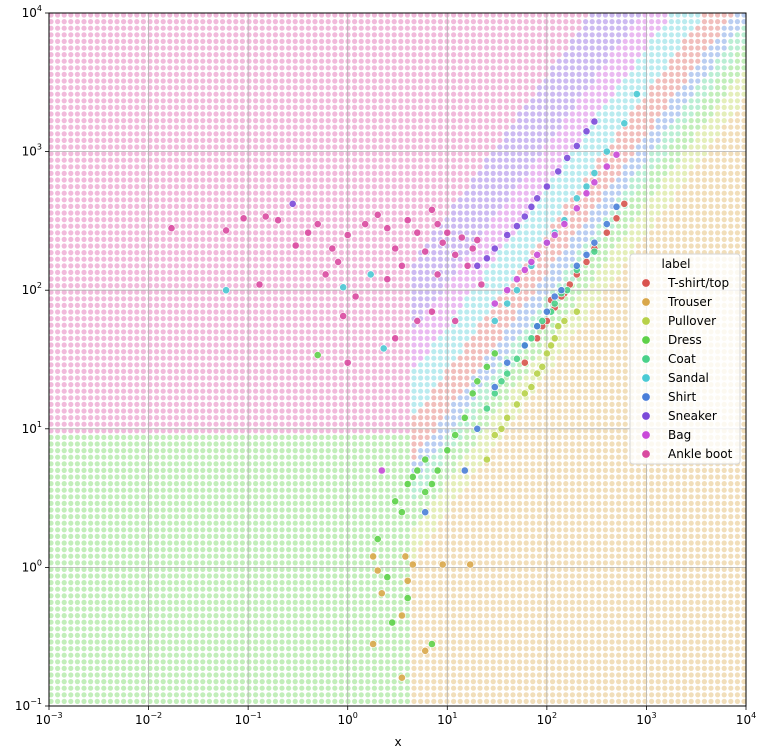 Image resolution: width=763 pixels, height=752 pixels. What do you see at coordinates (746, 719) in the screenshot?
I see `x-tick-label: 10⁴` at bounding box center [746, 719].